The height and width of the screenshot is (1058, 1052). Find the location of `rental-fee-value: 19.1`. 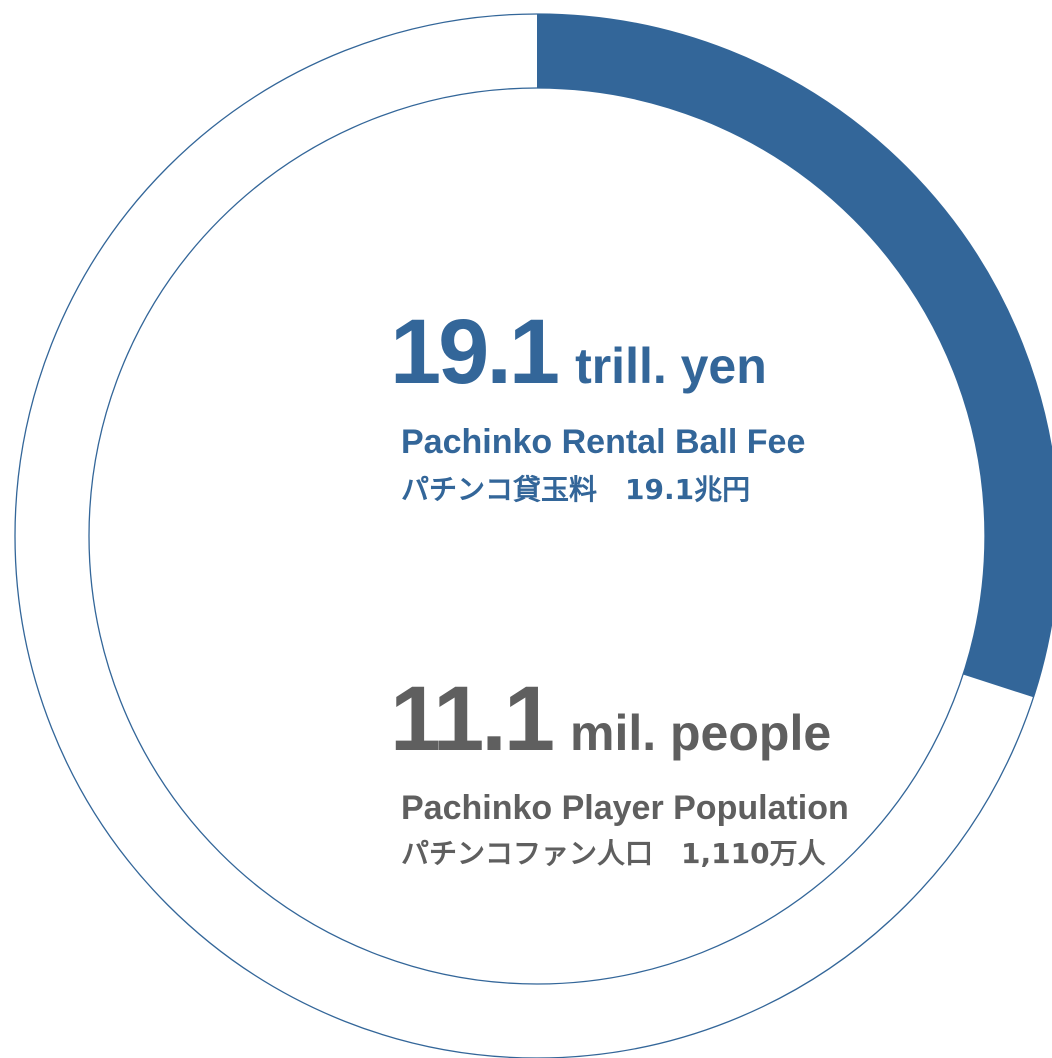

rental-fee-value: 19.1 is located at coordinates (475, 352).